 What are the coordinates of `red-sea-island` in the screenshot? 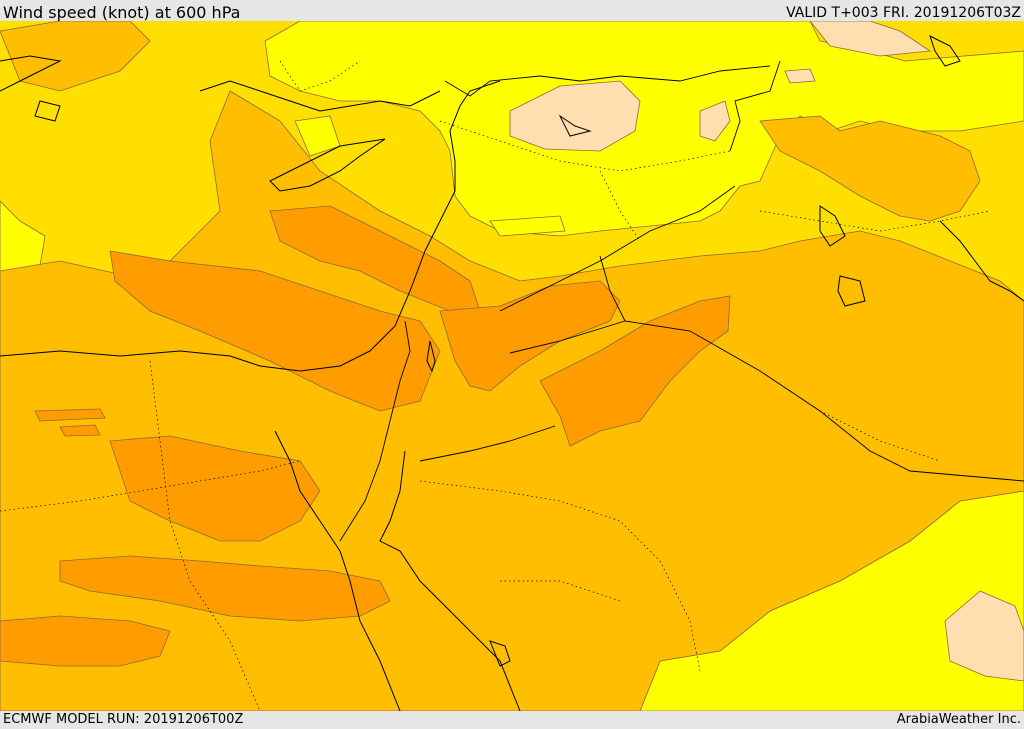 It's located at (500, 653).